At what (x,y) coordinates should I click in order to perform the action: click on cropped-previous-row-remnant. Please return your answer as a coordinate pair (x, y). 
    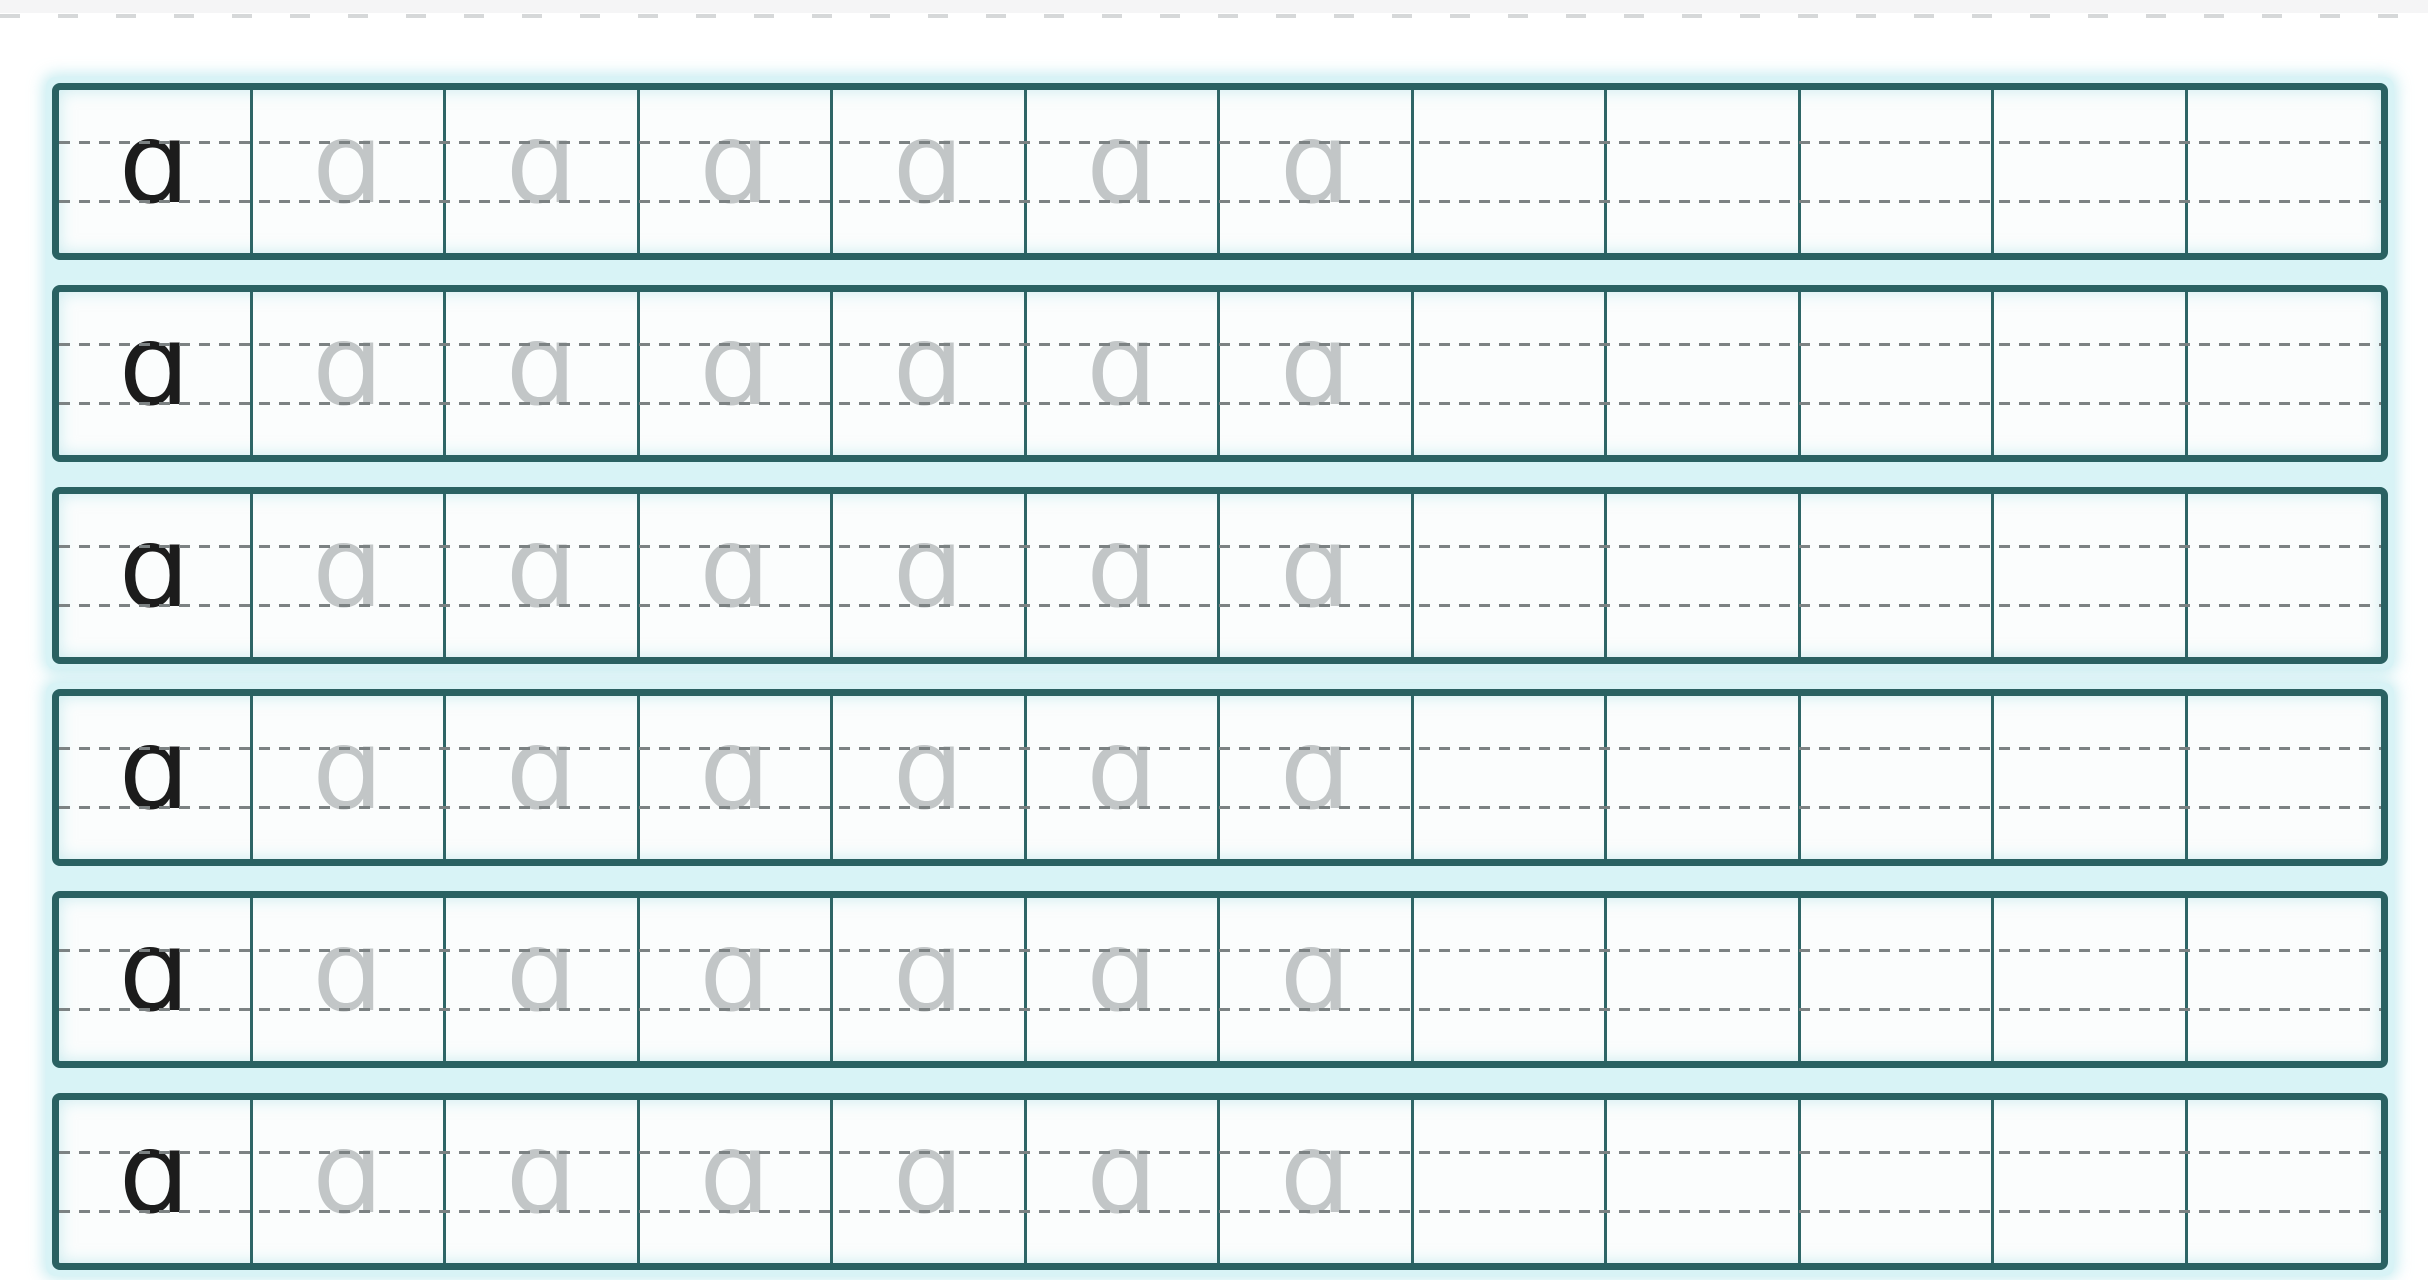
    Looking at the image, I should click on (1214, 6).